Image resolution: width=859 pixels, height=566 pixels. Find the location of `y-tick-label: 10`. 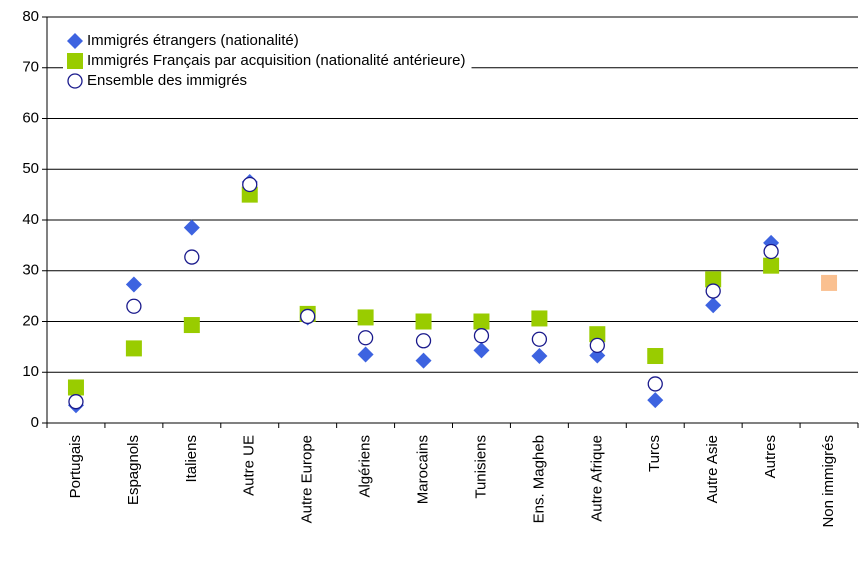

y-tick-label: 10 is located at coordinates (30, 371).